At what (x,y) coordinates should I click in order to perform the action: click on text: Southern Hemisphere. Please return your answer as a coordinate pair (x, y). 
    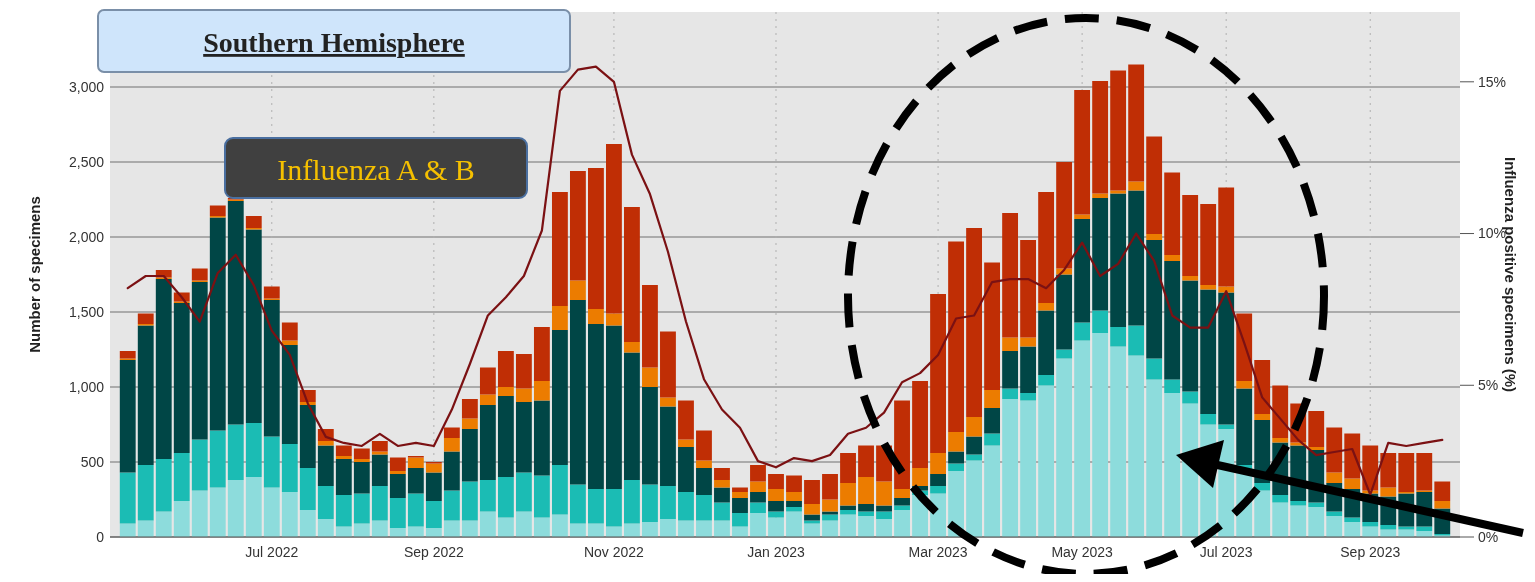
    Looking at the image, I should click on (334, 42).